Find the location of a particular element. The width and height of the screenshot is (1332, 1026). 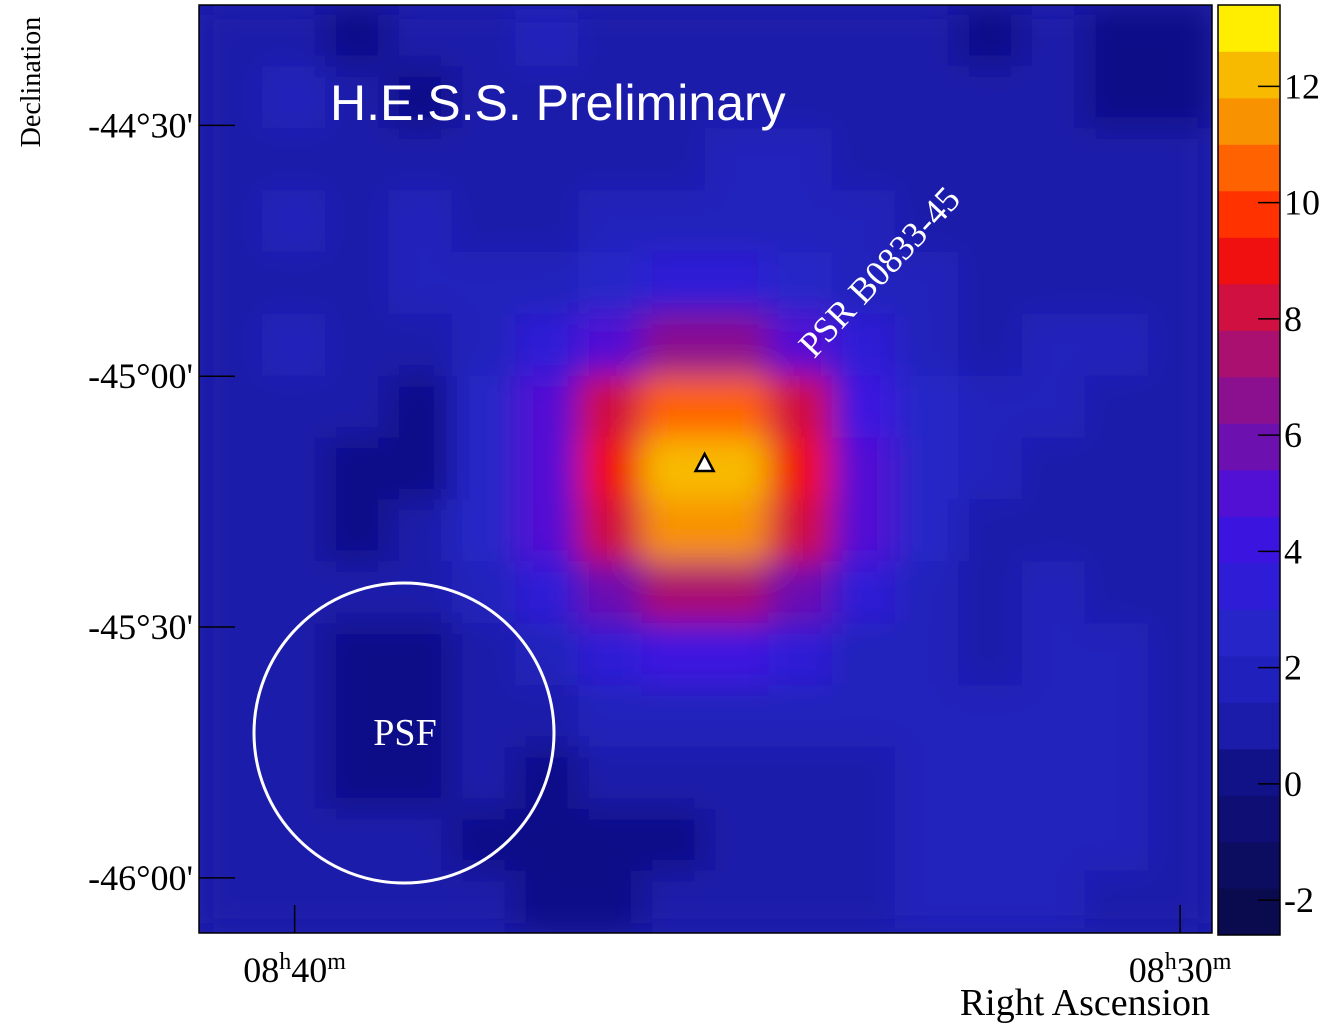

colorbar-tick-label: 12 is located at coordinates (1302, 86).